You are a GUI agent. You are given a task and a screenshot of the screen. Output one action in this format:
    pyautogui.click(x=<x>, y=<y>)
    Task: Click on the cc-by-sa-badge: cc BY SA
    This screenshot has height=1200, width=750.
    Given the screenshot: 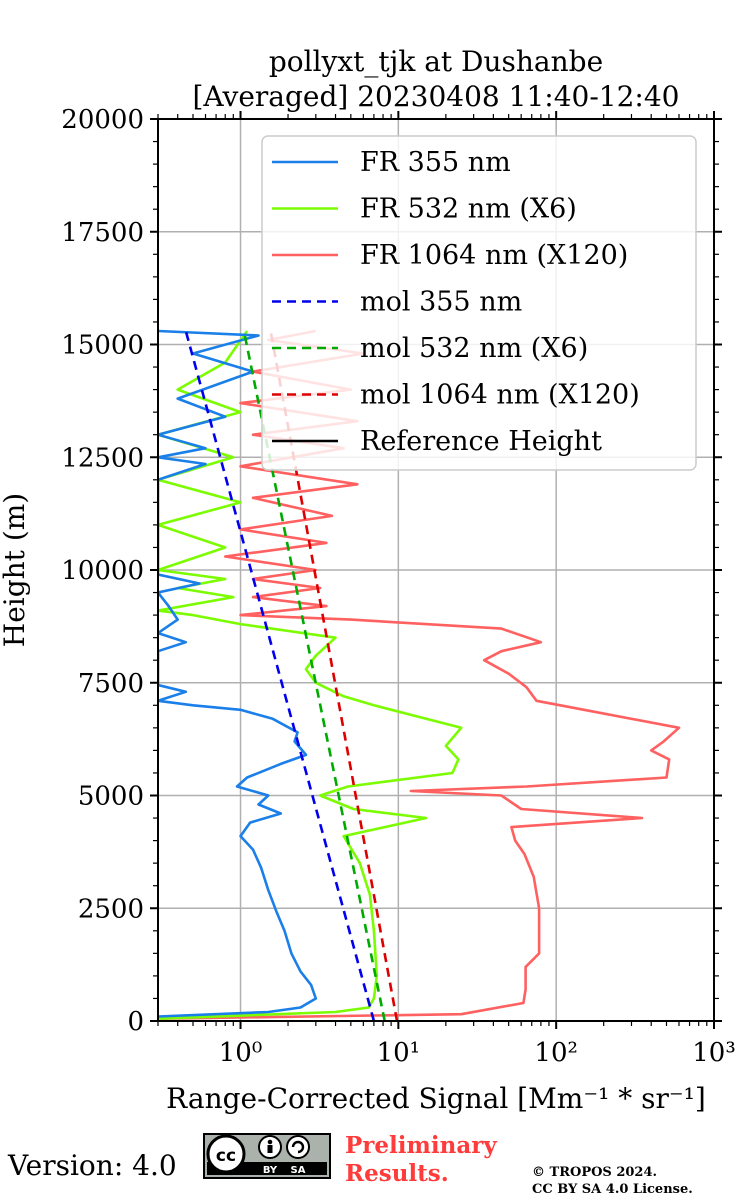 What is the action you would take?
    pyautogui.click(x=267, y=1156)
    